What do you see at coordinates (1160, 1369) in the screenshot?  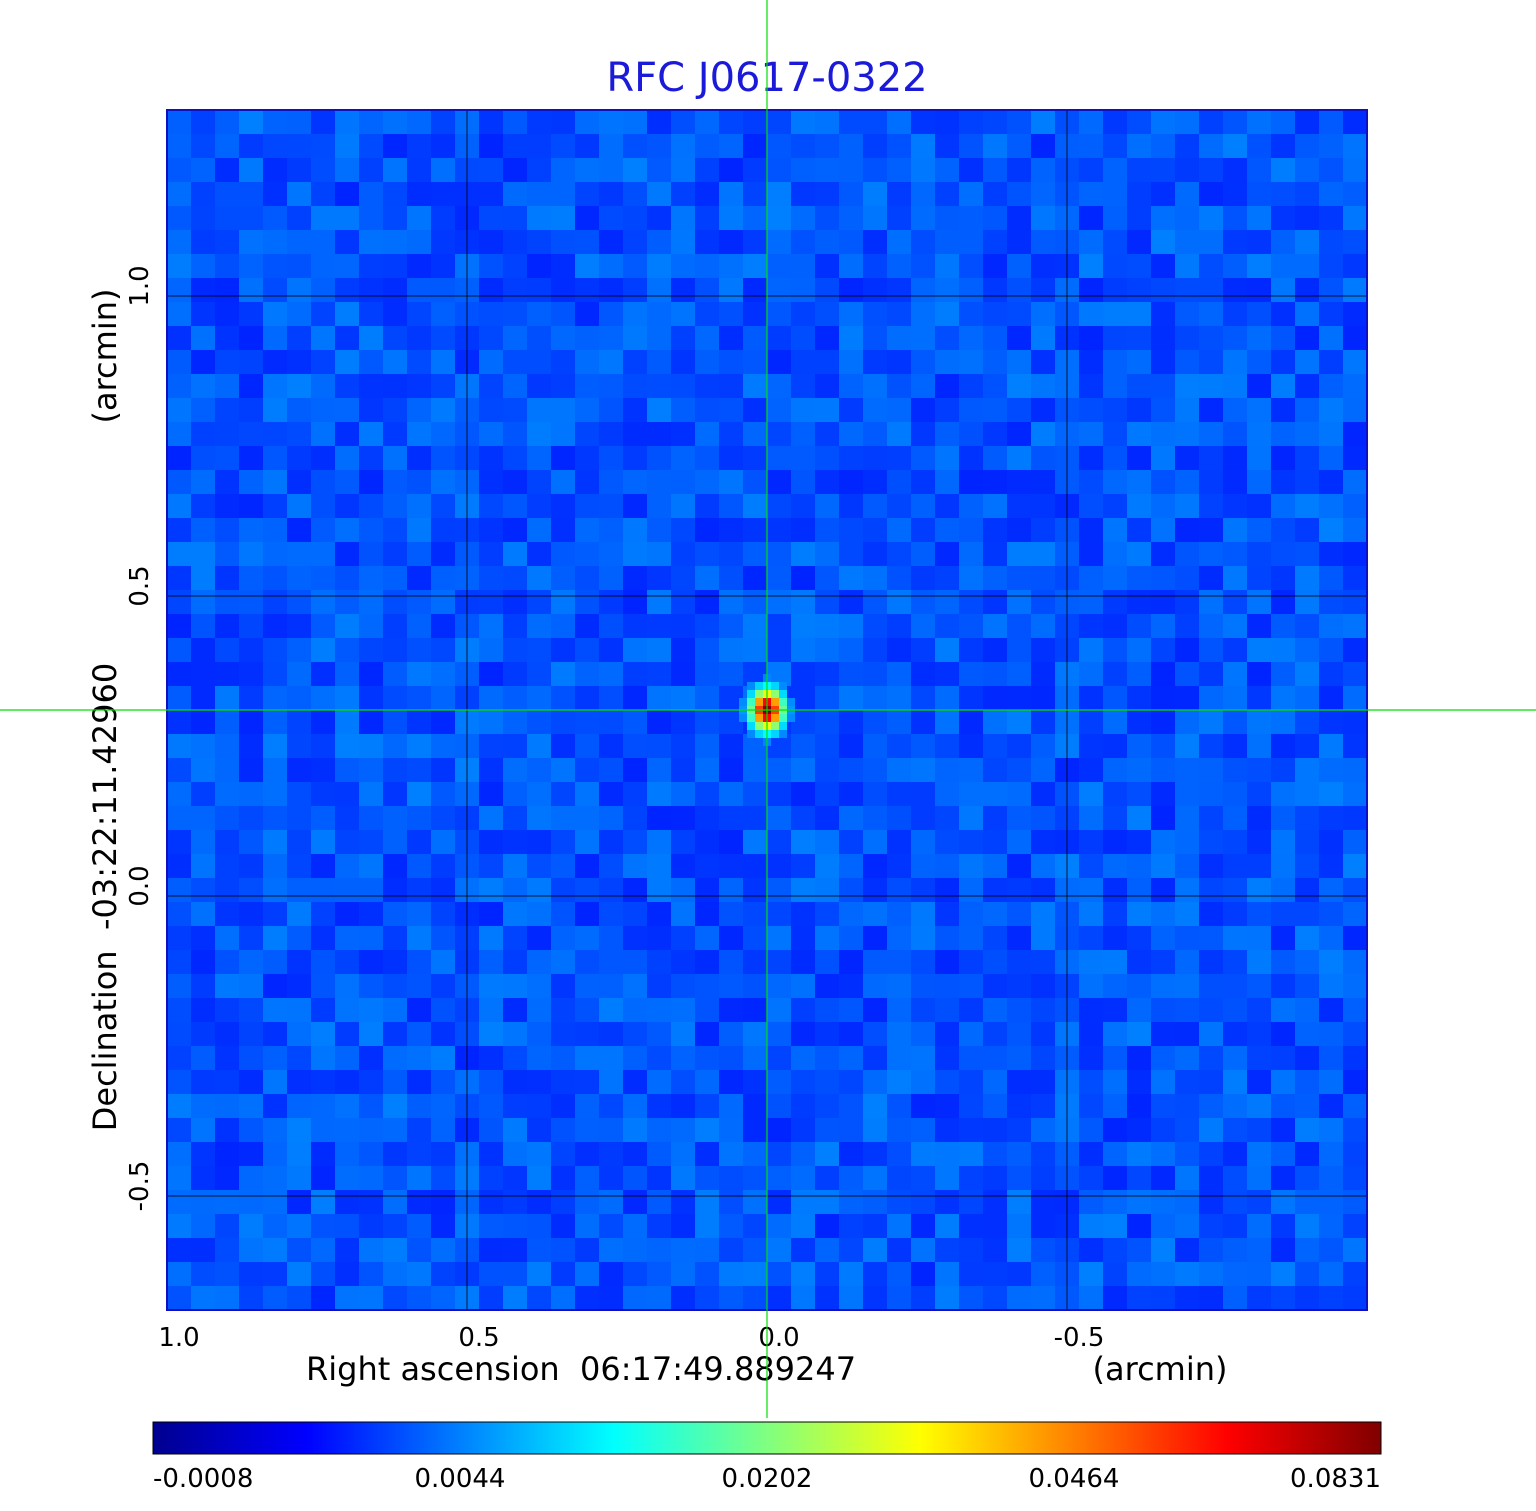 I see `x-axis-unit: (arcmin)` at bounding box center [1160, 1369].